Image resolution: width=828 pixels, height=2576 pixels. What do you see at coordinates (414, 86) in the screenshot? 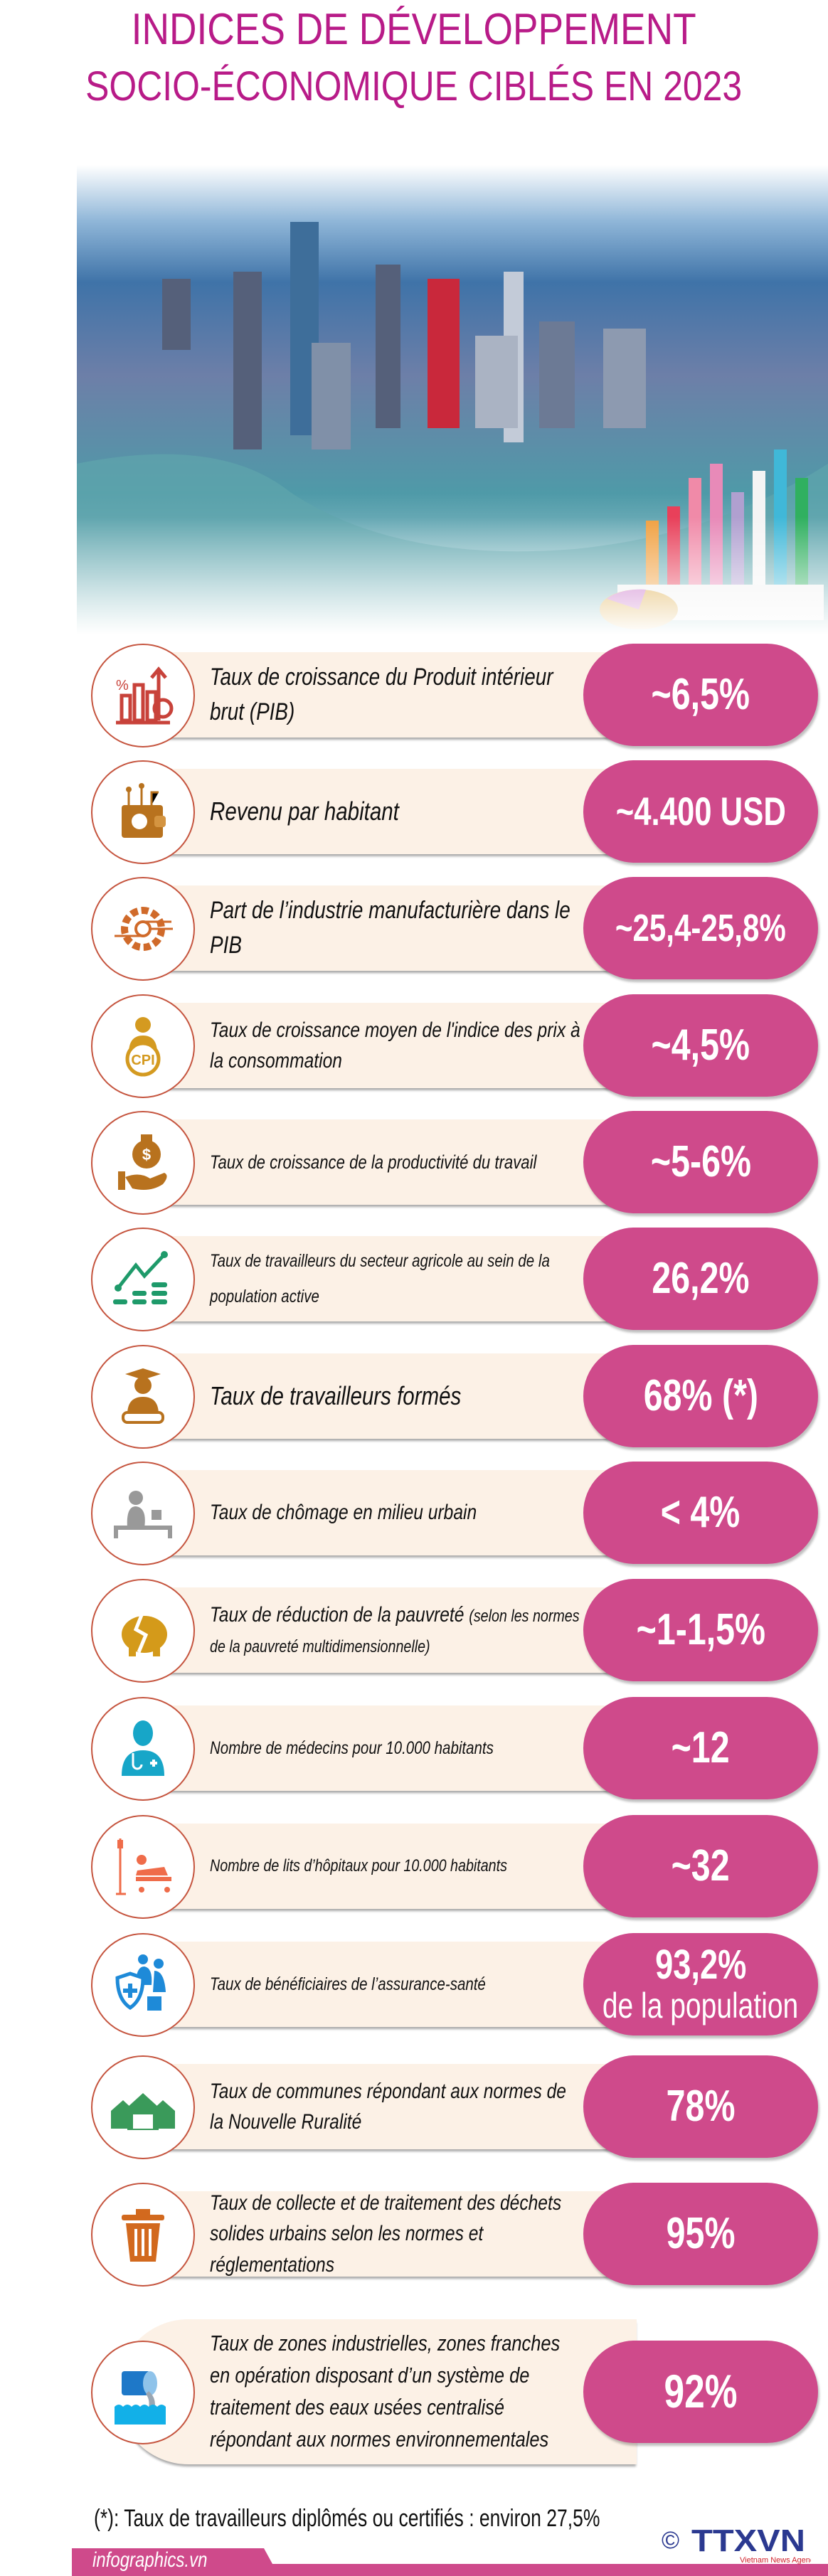
I see `page-title-line2: SOCIO-ÉCONOMIQUE CIBLÉS EN 2023` at bounding box center [414, 86].